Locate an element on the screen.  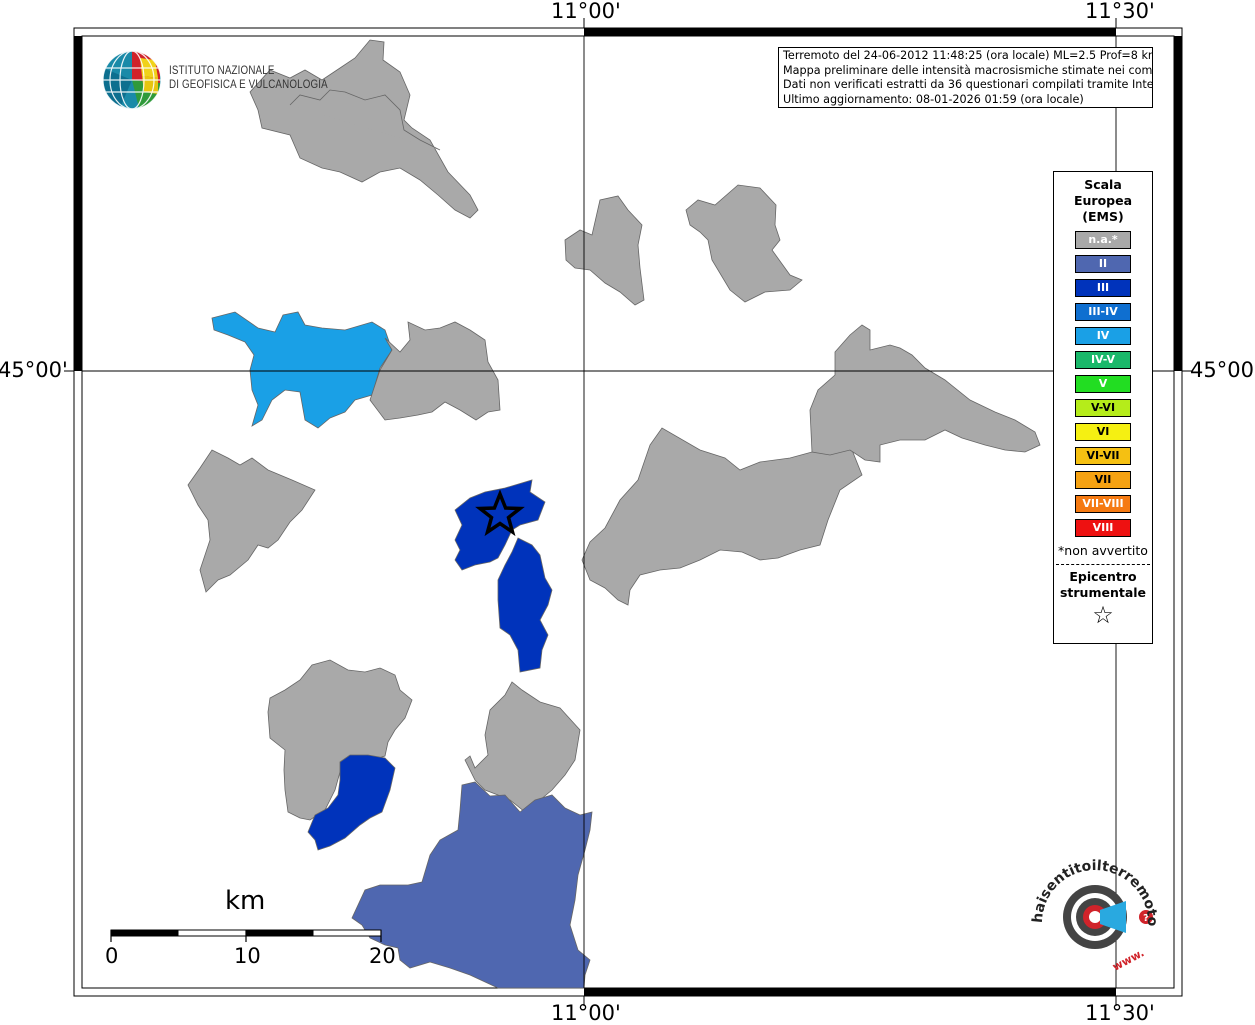
legend-item-0: n.a.* is located at coordinates (1103, 240).